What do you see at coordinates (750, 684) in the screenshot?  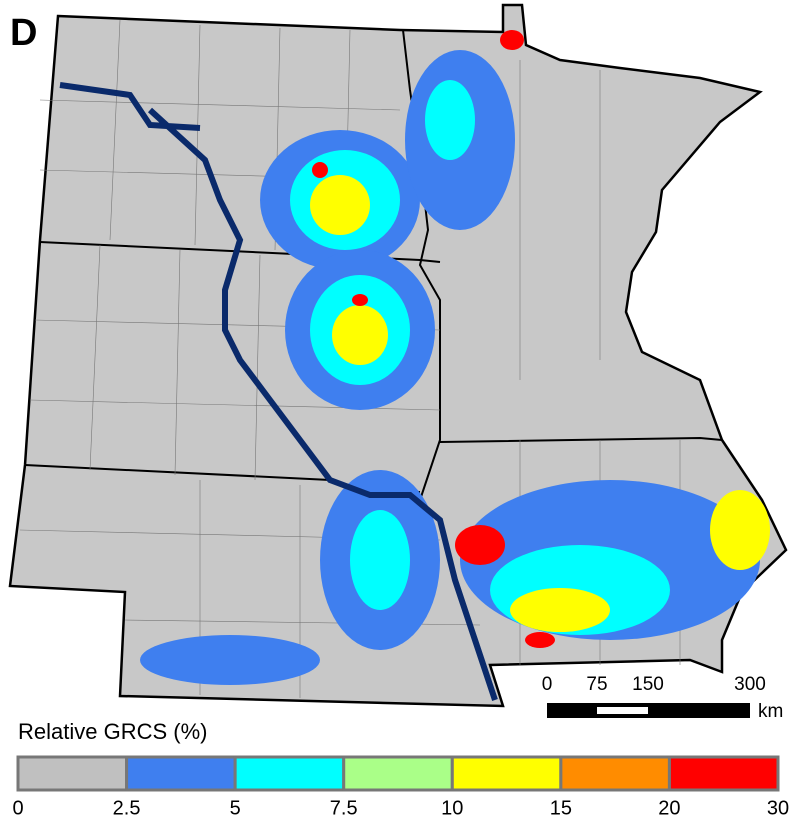 I see `scale-label: 300` at bounding box center [750, 684].